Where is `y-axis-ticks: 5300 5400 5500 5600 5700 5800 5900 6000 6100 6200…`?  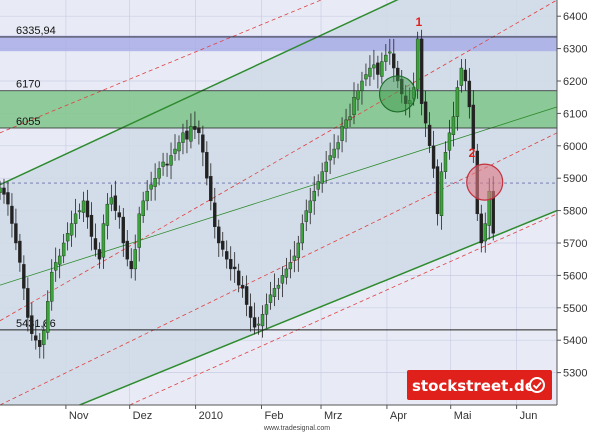 y-axis-ticks: 5300 5400 5500 5600 5700 5800 5900 6000 6100 6200… is located at coordinates (572, 195).